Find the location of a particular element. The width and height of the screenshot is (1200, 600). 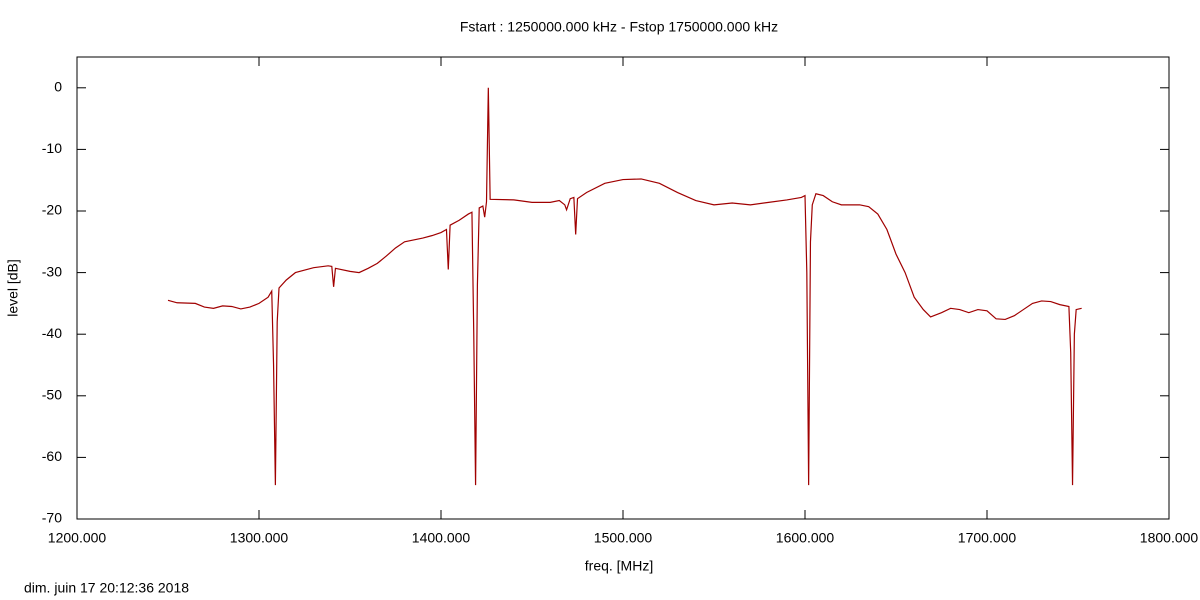

y-tick-label: -30 is located at coordinates (52, 271).